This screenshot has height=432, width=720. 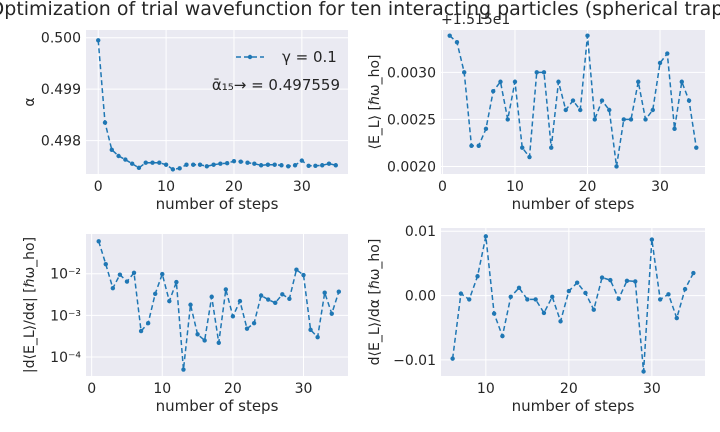 What do you see at coordinates (420, 297) in the screenshot?
I see `y-tick-label: 0.00` at bounding box center [420, 297].